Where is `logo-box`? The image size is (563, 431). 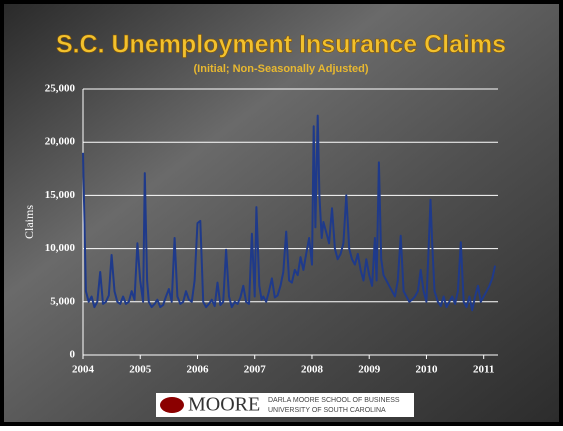
logo-box is located at coordinates (285, 405).